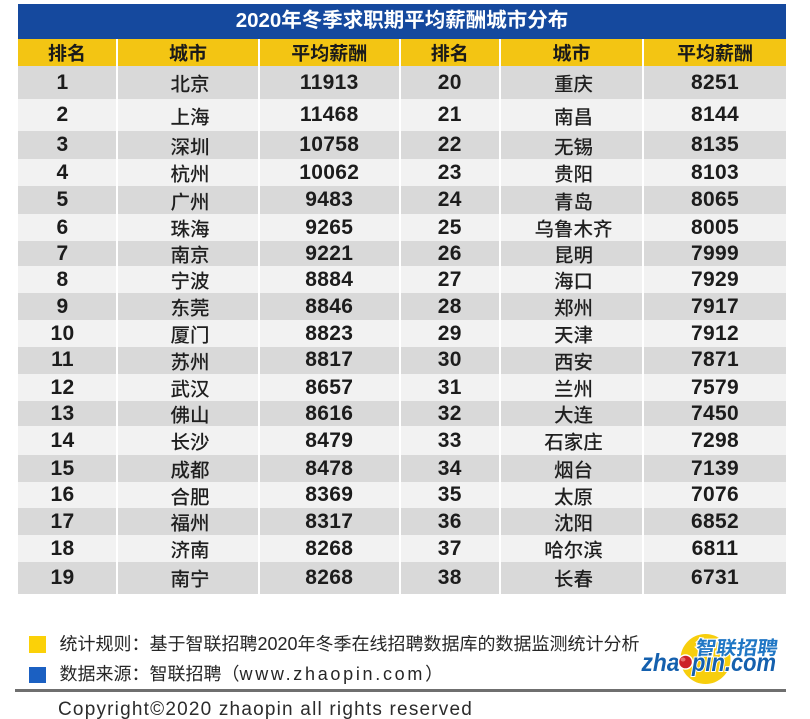 This screenshot has width=810, height=719. Describe the element at coordinates (660, 663) in the screenshot. I see `svg-text: zha` at that location.